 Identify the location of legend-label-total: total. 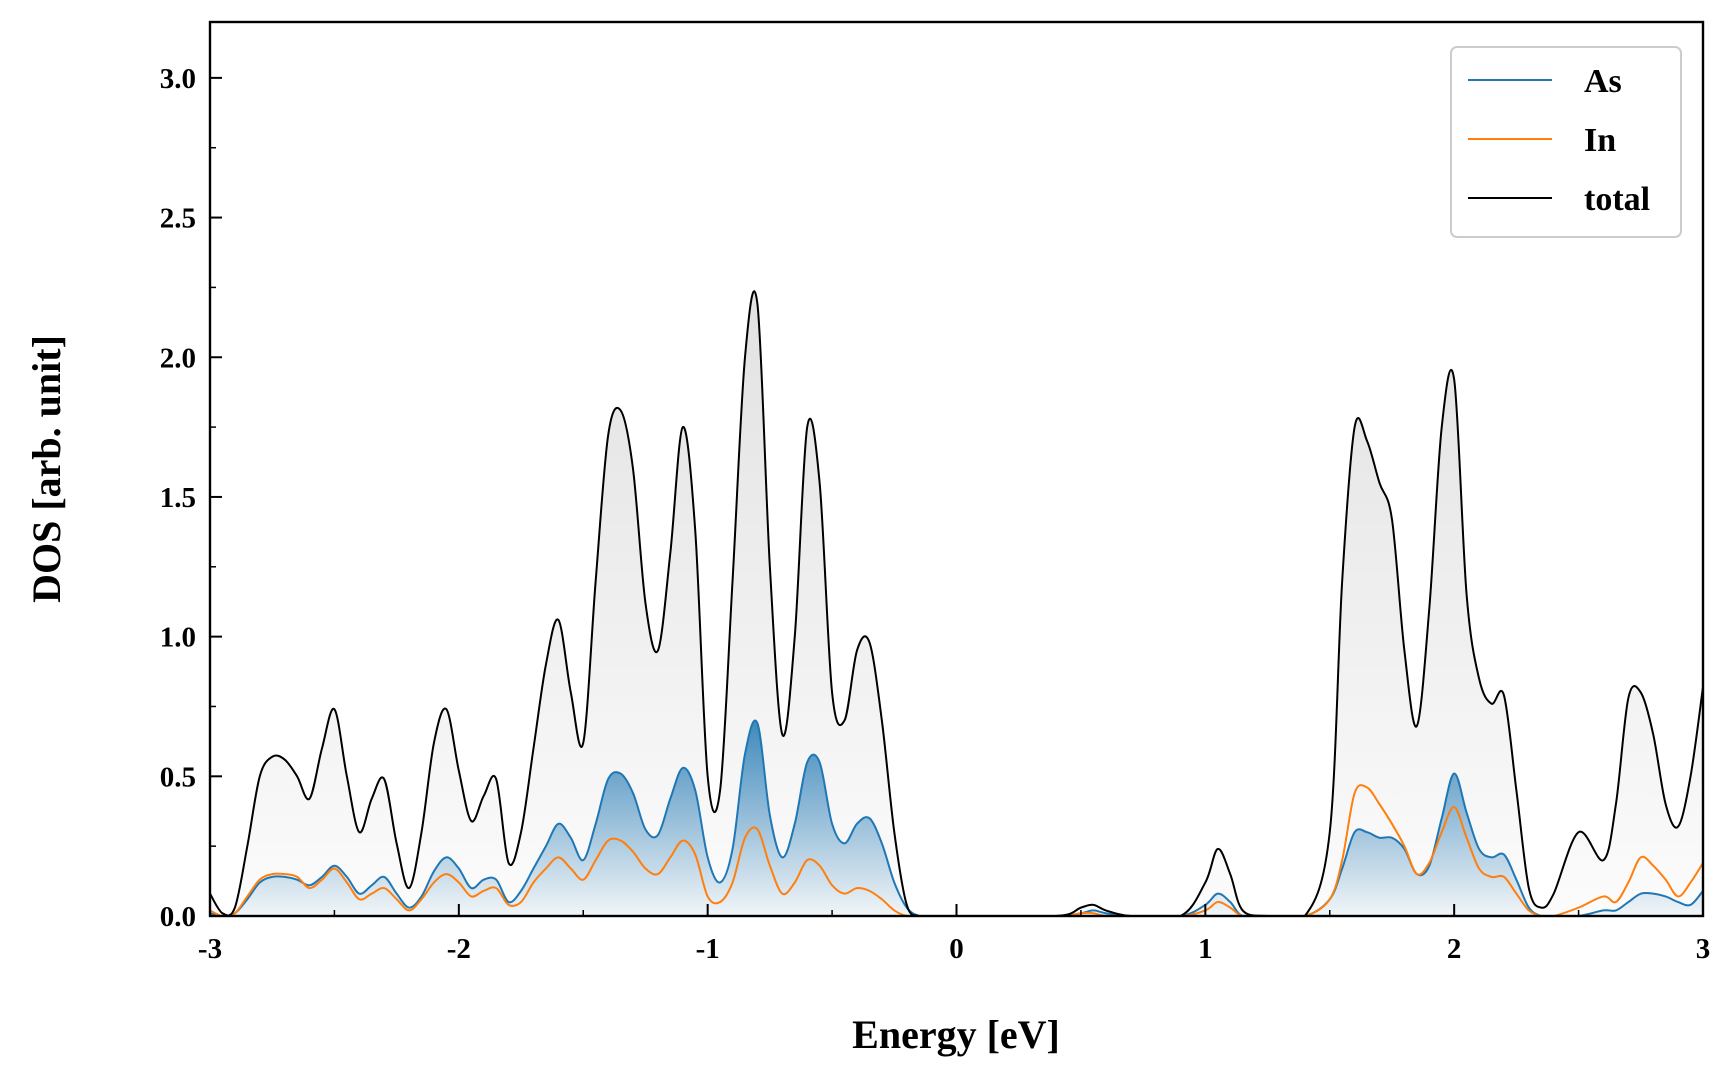
(1617, 199).